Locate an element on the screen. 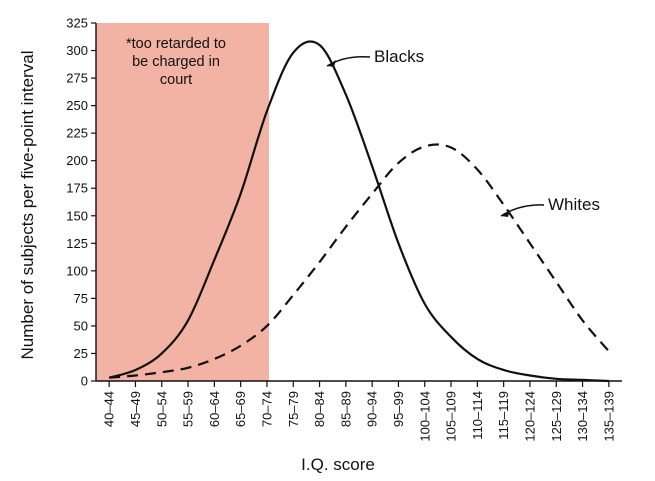  y-tick-label: 75 is located at coordinates (81, 298).